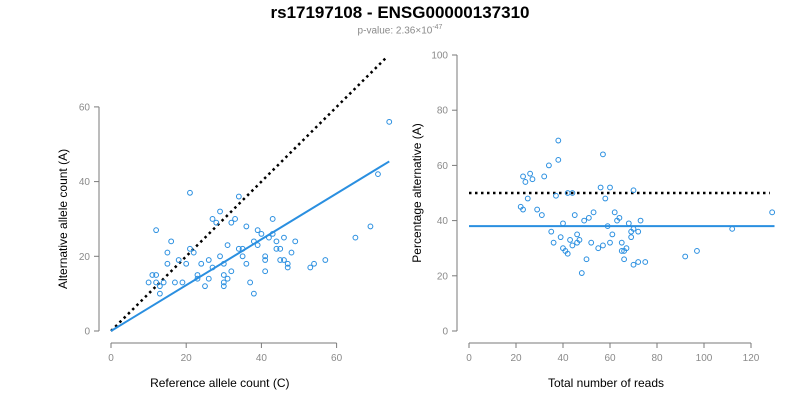 The image size is (800, 400). Describe the element at coordinates (437, 27) in the screenshot. I see `p-value-exponent: -47` at that location.